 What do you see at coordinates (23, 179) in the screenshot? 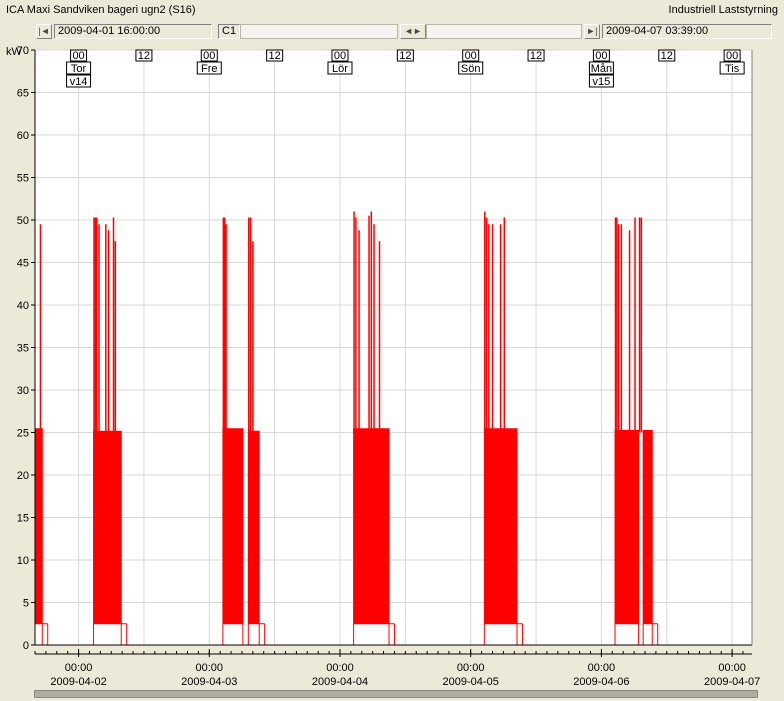
I see `y-tick-label: 55` at bounding box center [23, 179].